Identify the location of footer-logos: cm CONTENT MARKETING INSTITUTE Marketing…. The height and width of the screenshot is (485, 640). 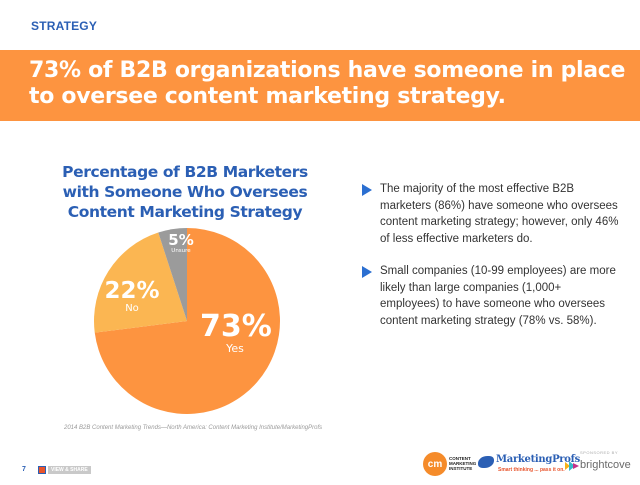
(525, 465).